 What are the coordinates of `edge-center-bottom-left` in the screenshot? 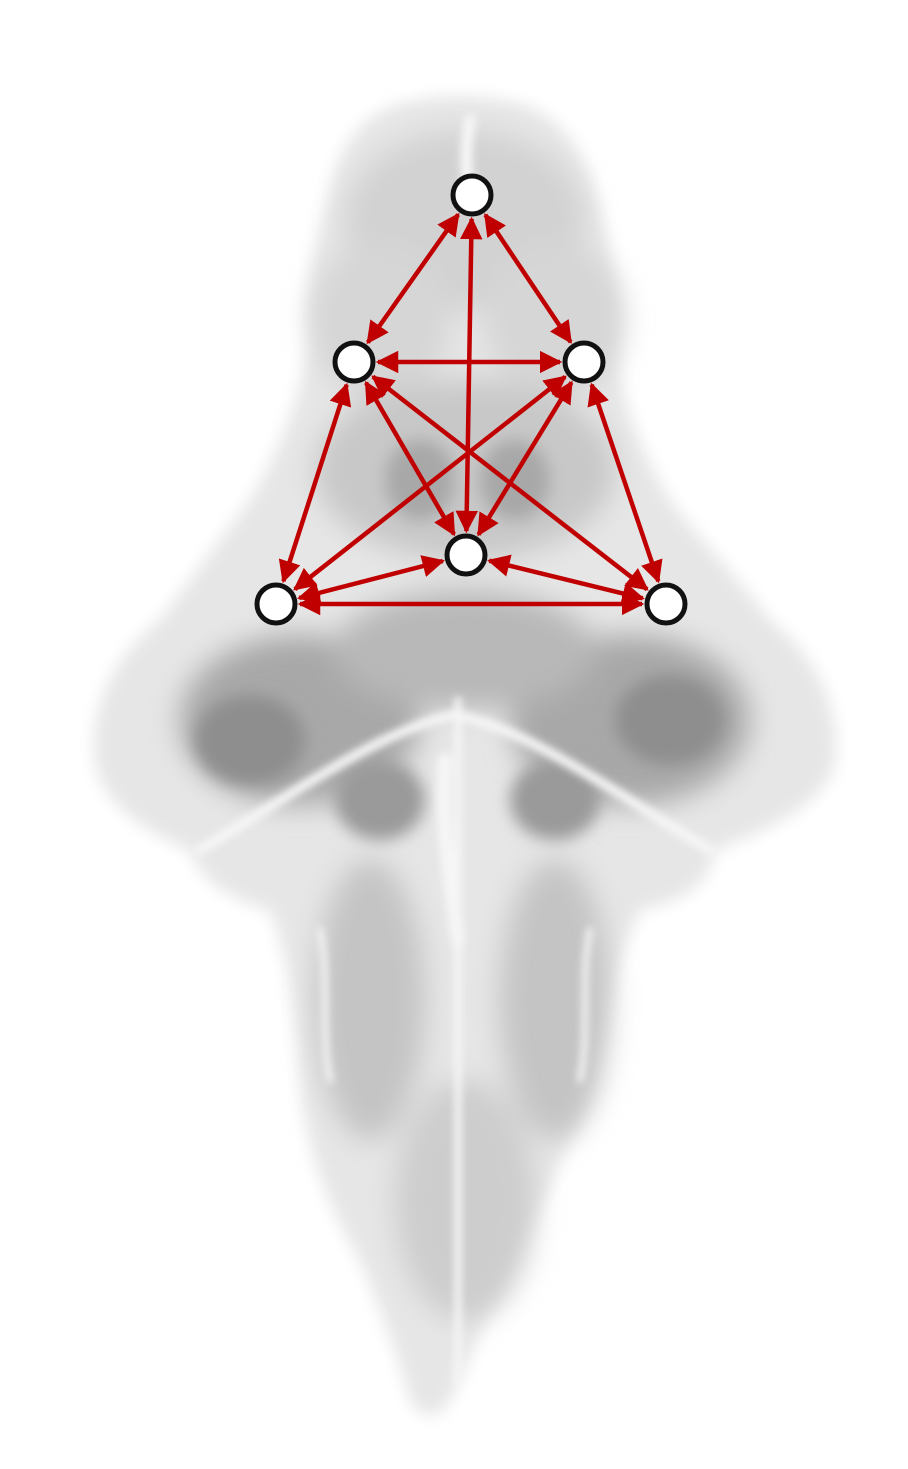 It's located at (371, 579).